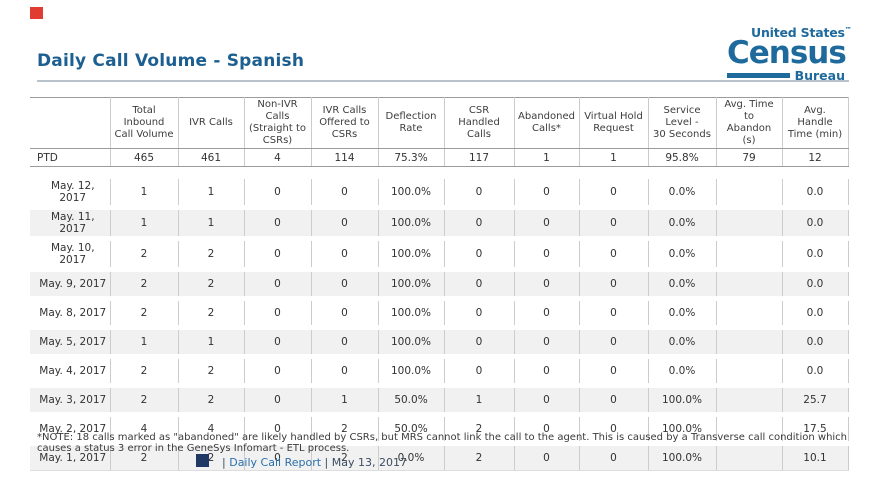 This screenshot has width=888, height=492. What do you see at coordinates (614, 123) in the screenshot?
I see `column-header-virtual-hold: Virtual Hold Request` at bounding box center [614, 123].